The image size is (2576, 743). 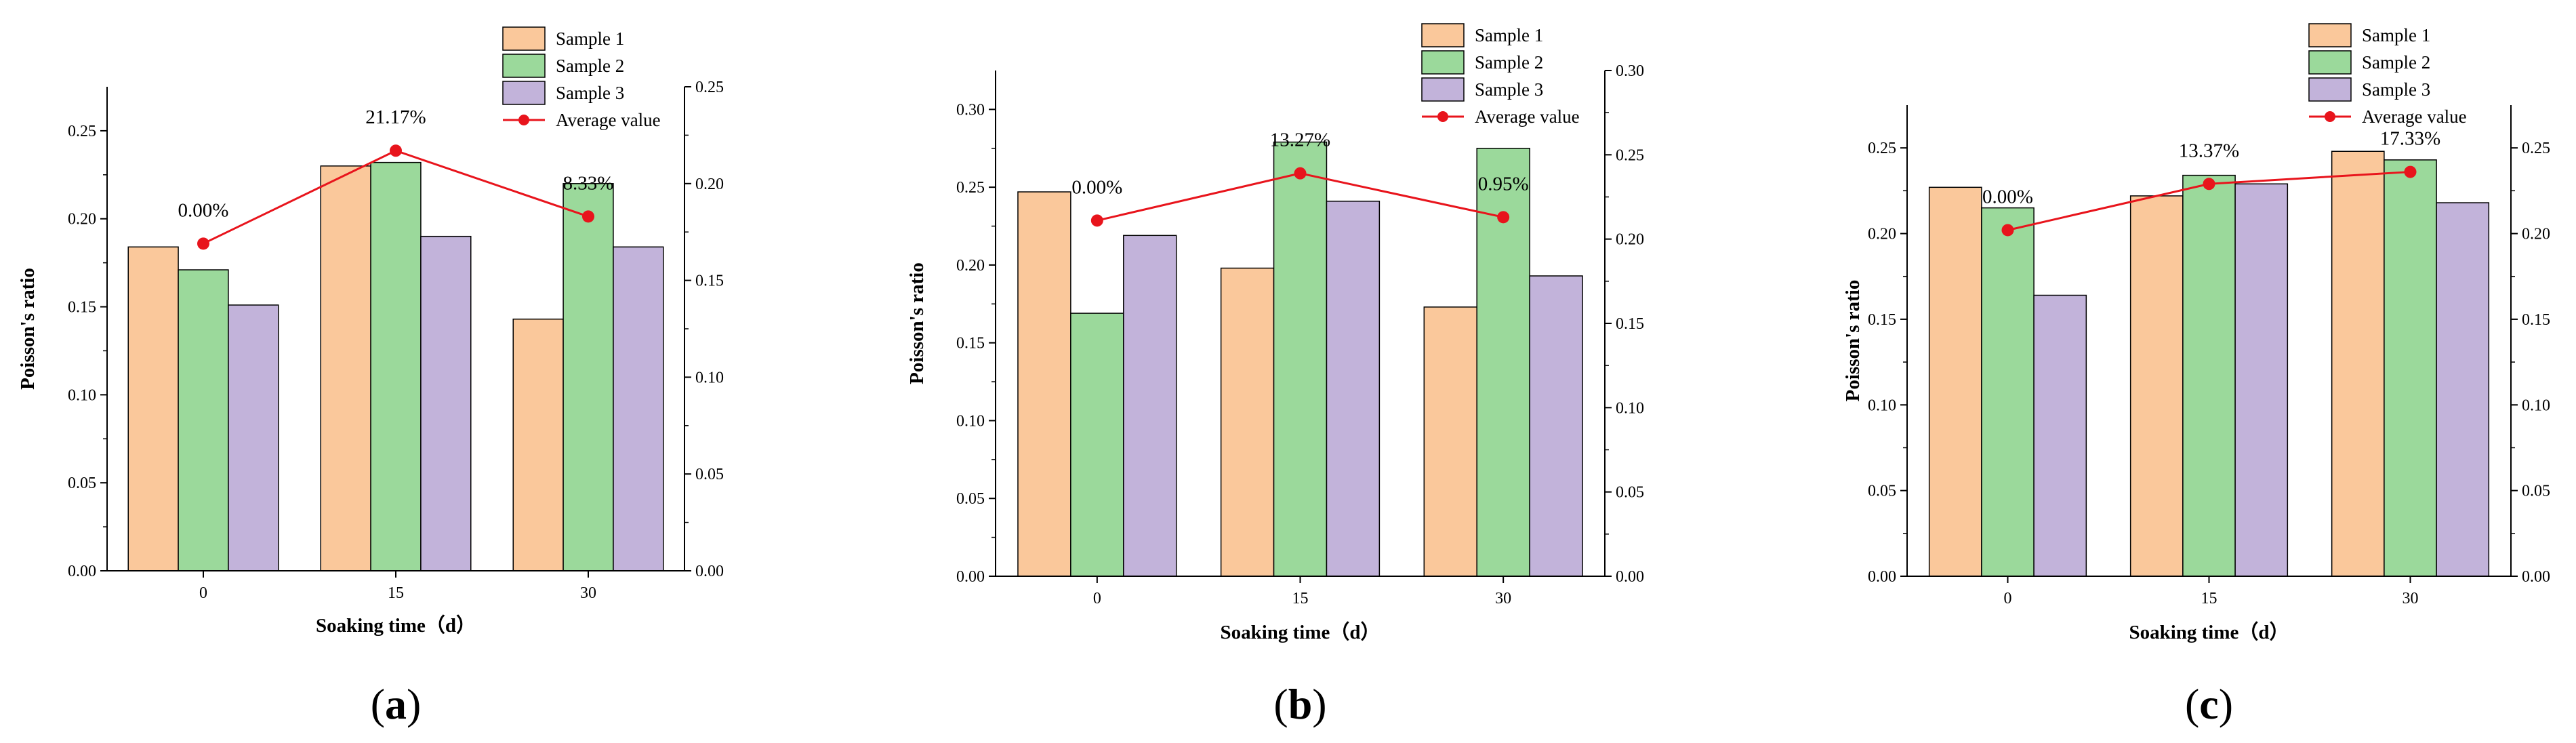 I want to click on right-tick-label: 0.20, so click(x=1630, y=240).